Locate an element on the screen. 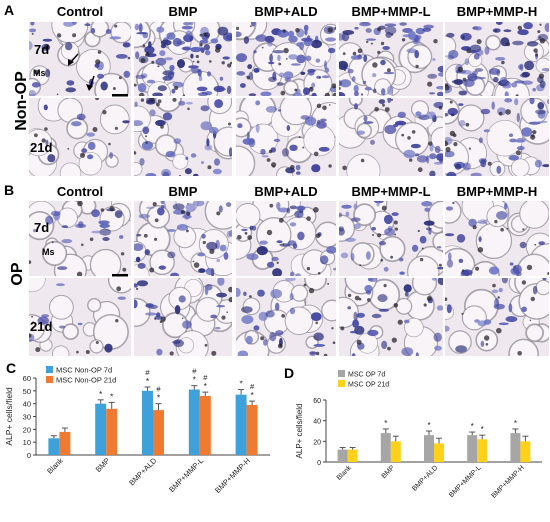  panel-letter-a: A is located at coordinates (9, 10).